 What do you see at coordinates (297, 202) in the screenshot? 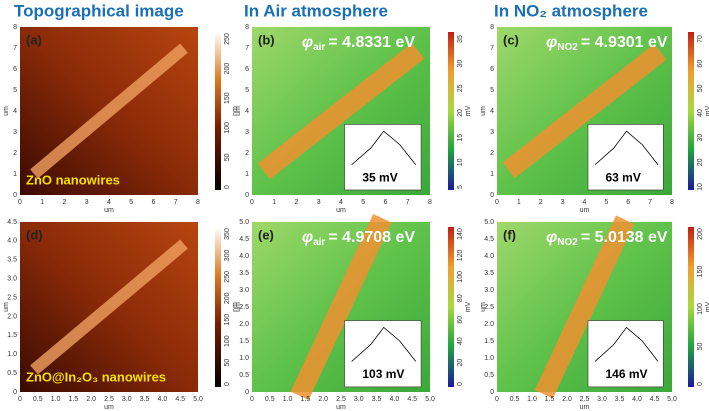
I see `x-tick-label: 2` at bounding box center [297, 202].